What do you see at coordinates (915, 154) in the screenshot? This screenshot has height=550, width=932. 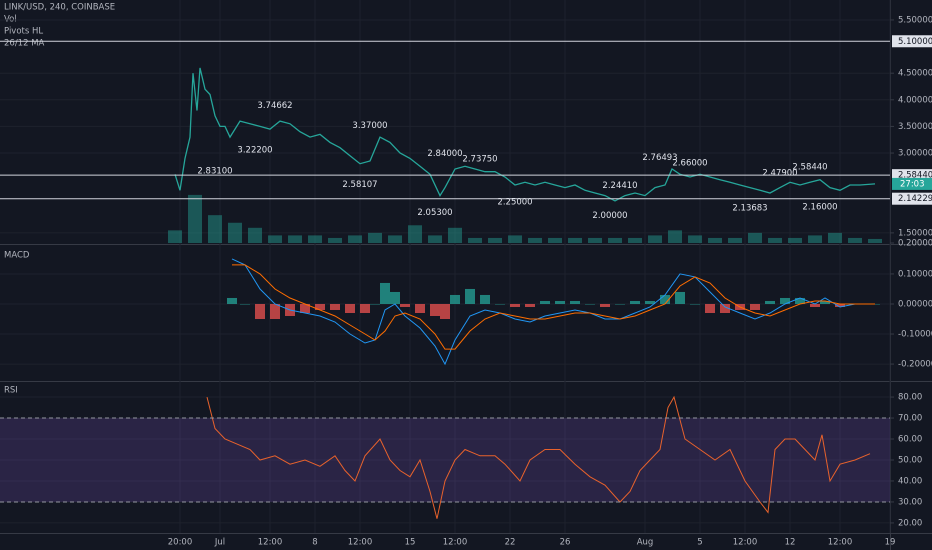 I see `y-tick-label: 3.00000` at bounding box center [915, 154].